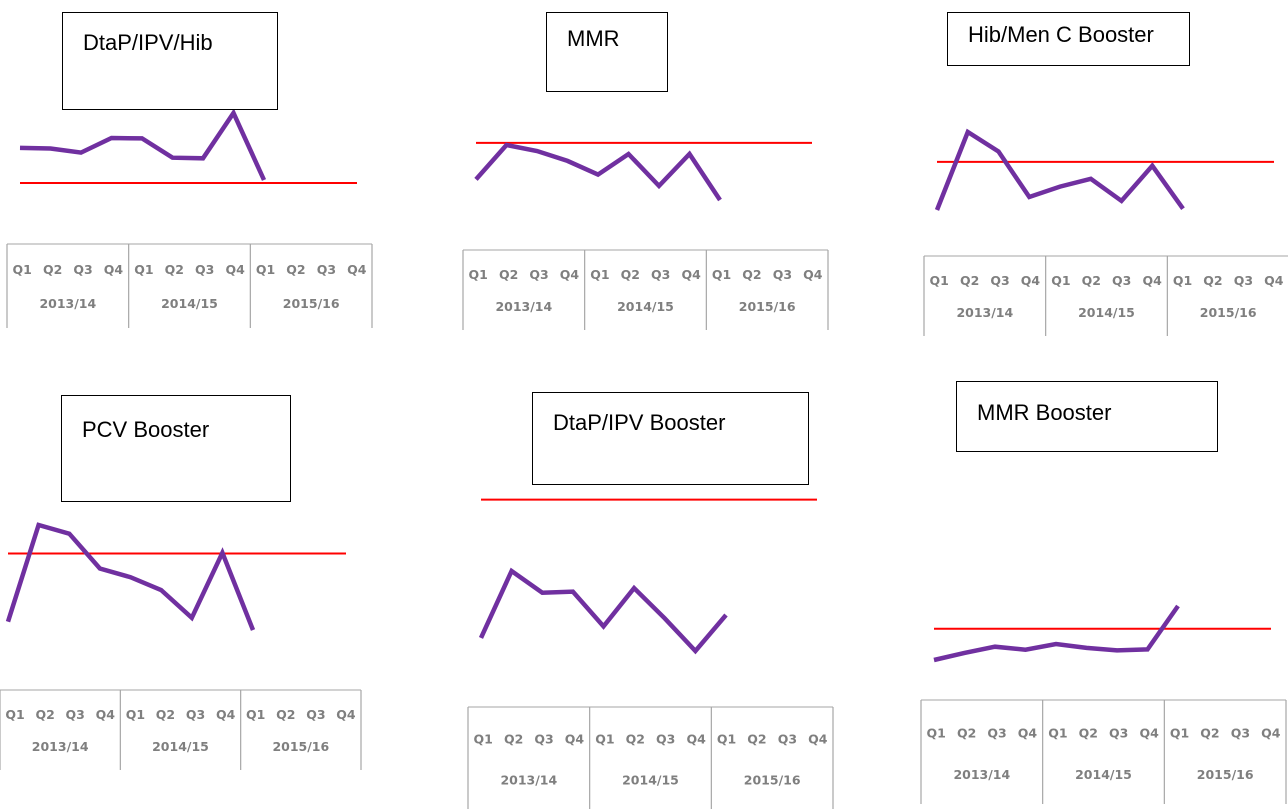 The width and height of the screenshot is (1288, 809). I want to click on chart-title: MMR Booster, so click(1087, 416).